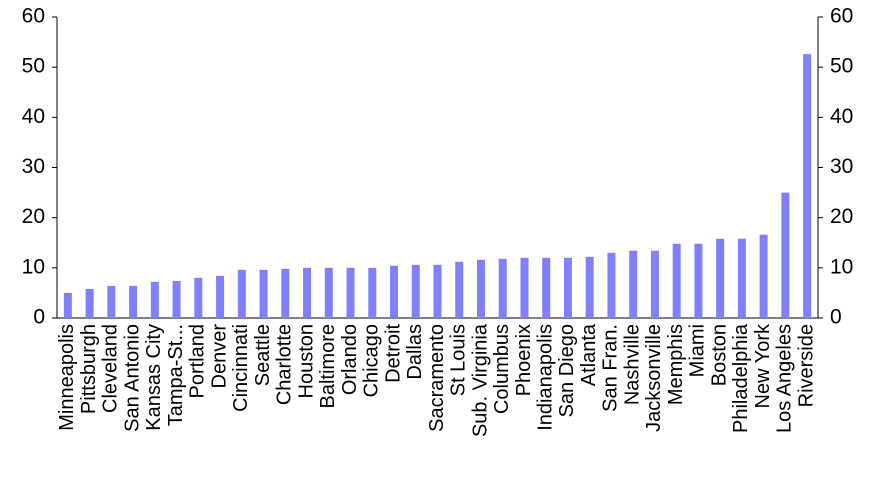 The width and height of the screenshot is (877, 482). I want to click on x-tick-label: Los Angeles, so click(785, 378).